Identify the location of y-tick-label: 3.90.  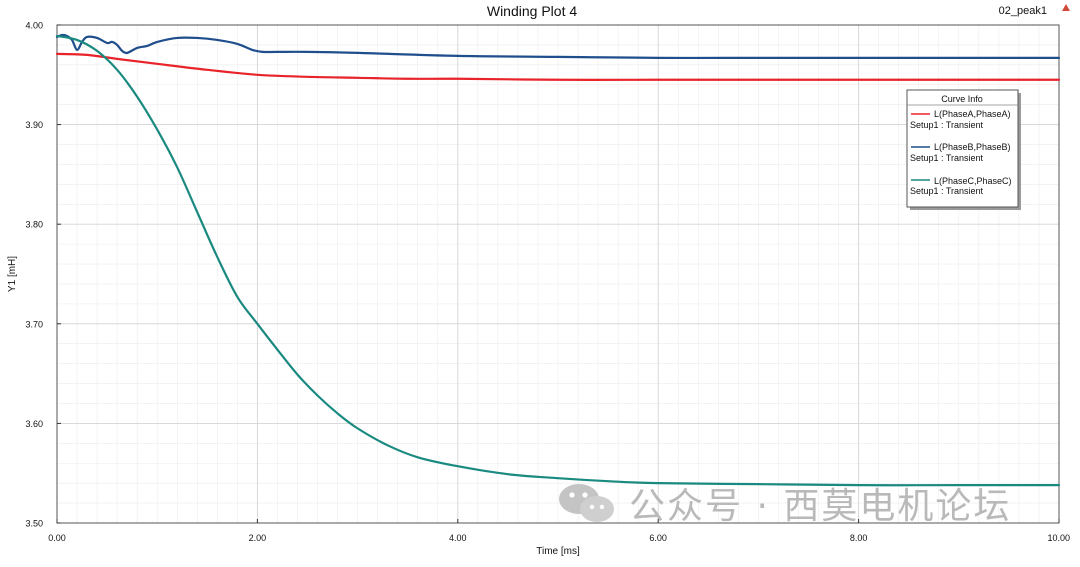
(34, 125).